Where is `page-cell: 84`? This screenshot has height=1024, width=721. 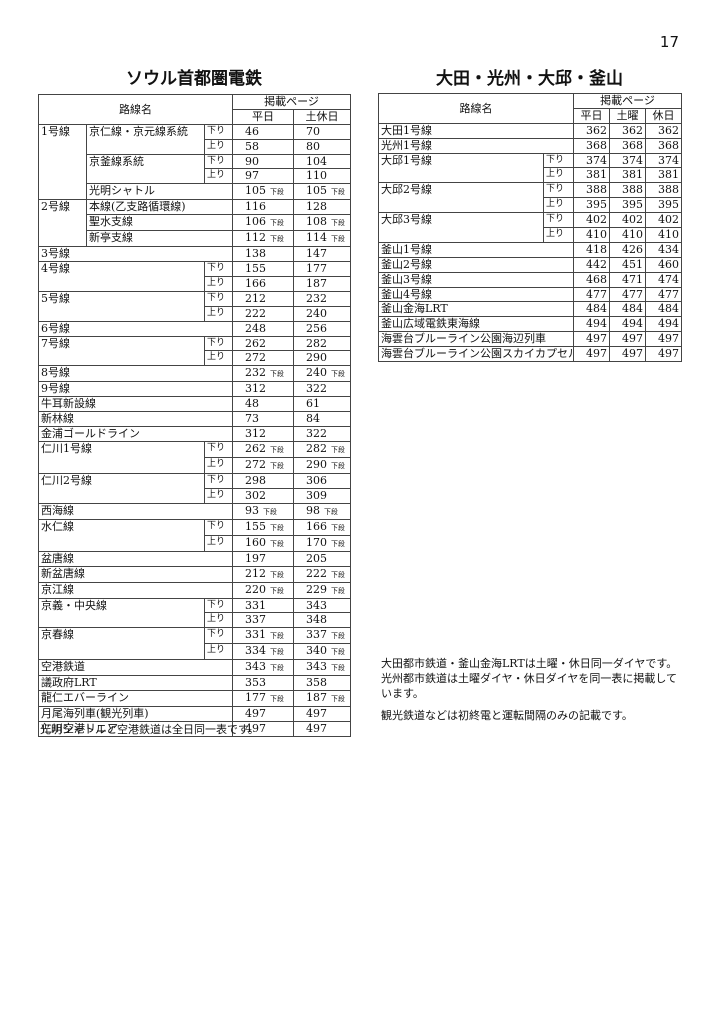 page-cell: 84 is located at coordinates (322, 419).